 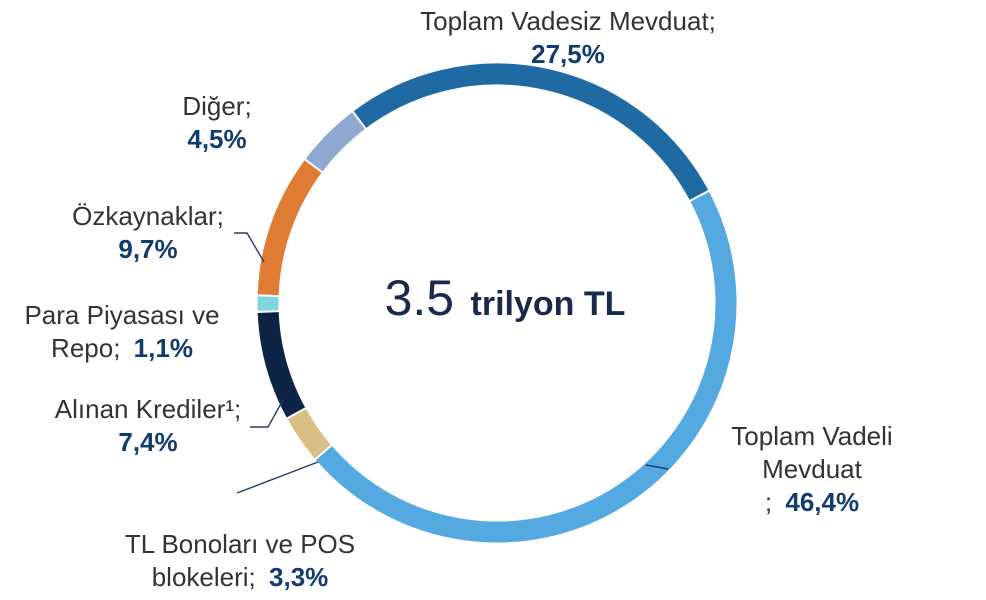 I want to click on slice-value-line-vadeli: ; 46,4%, so click(x=812, y=502).